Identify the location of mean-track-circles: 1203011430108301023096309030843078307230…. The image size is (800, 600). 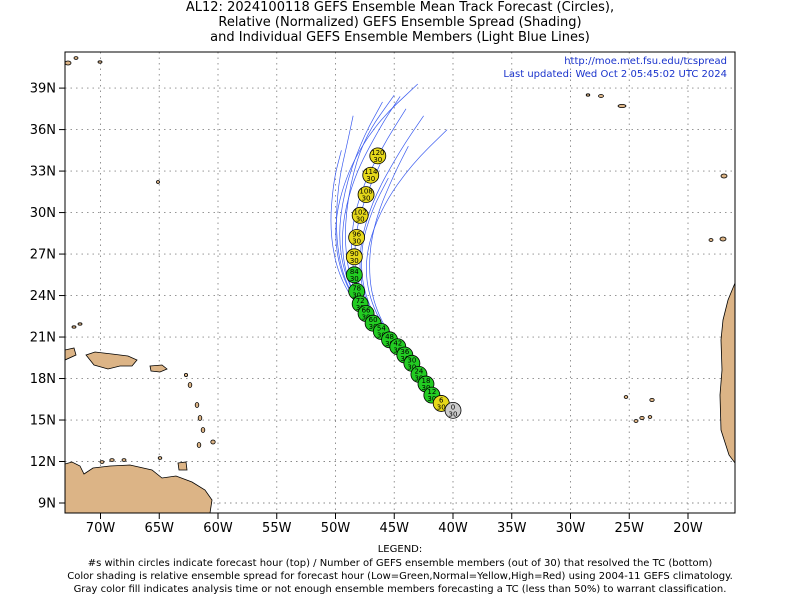
(403, 283).